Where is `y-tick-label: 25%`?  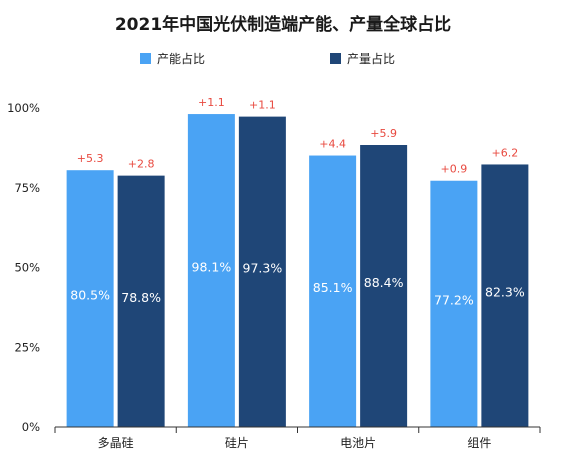 y-tick-label: 25% is located at coordinates (27, 347).